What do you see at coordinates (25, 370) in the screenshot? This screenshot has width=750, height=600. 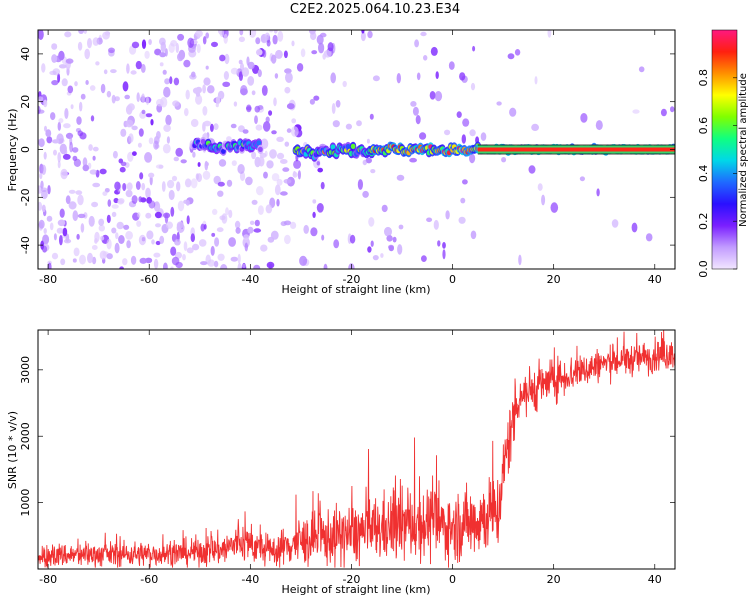 I see `y-tick-label: 3000` at bounding box center [25, 370].